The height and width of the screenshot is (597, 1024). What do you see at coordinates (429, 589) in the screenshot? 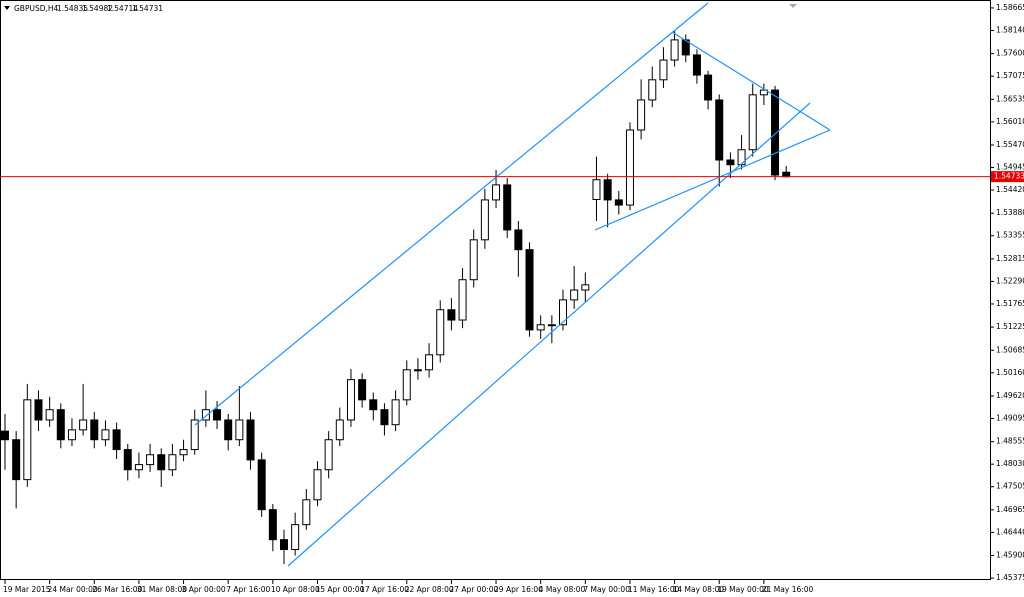
I see `x-tick-label: 22 Apr 08:00` at bounding box center [429, 589].